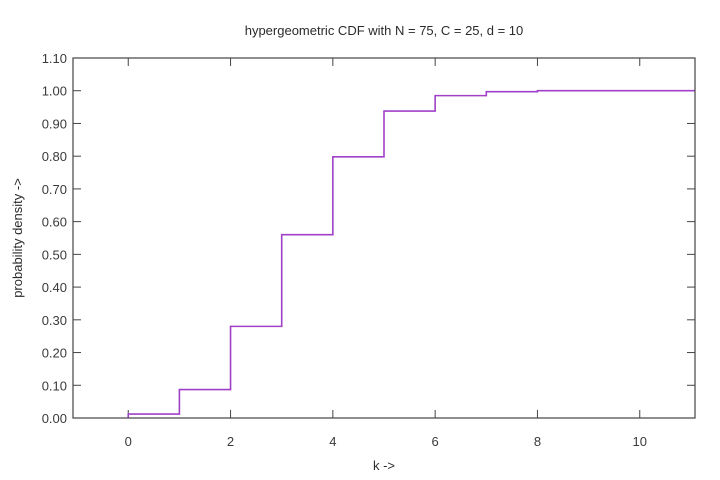 The height and width of the screenshot is (480, 720). I want to click on y-tick-label: 0.70, so click(54, 189).